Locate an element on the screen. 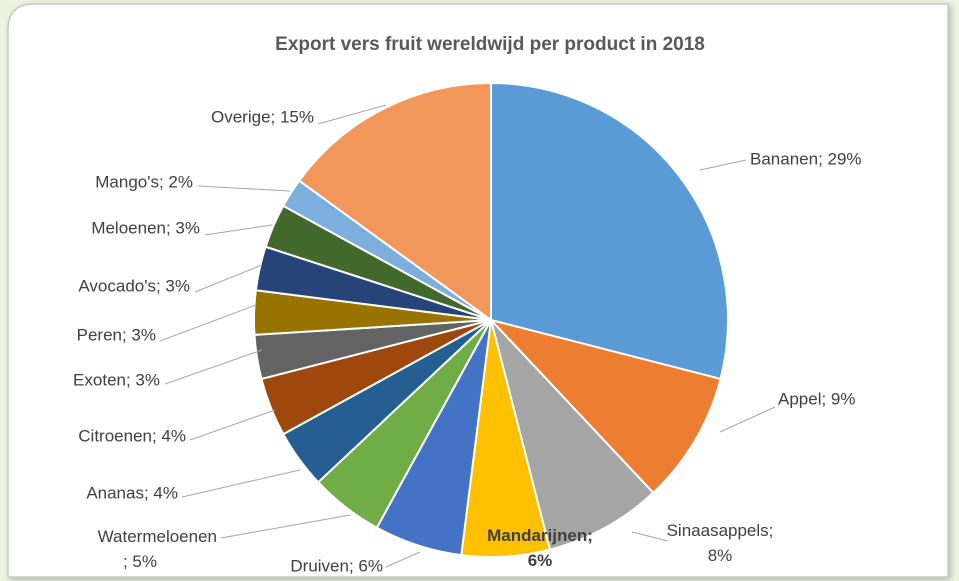  data-label: Appel; 9% is located at coordinates (817, 398).